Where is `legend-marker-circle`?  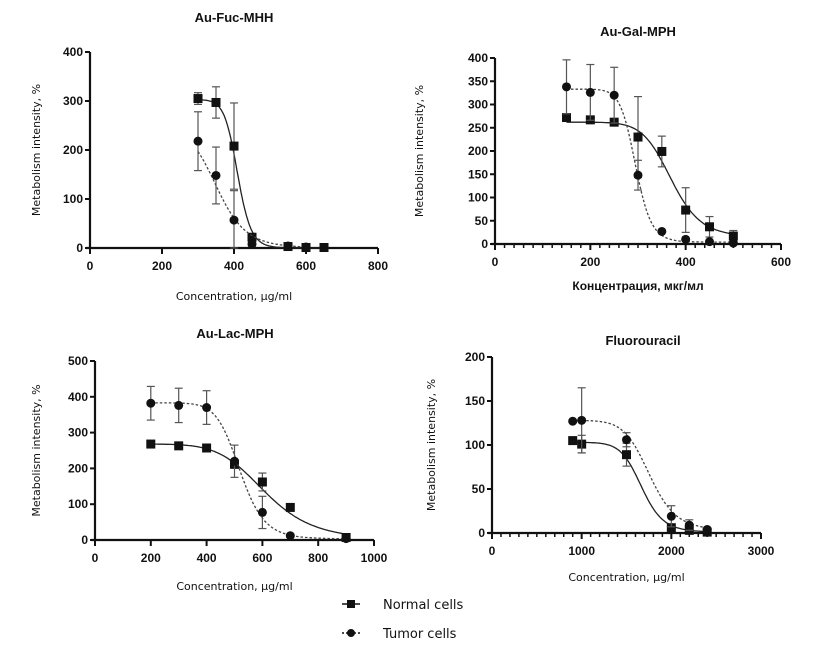
legend-marker-circle is located at coordinates (351, 633).